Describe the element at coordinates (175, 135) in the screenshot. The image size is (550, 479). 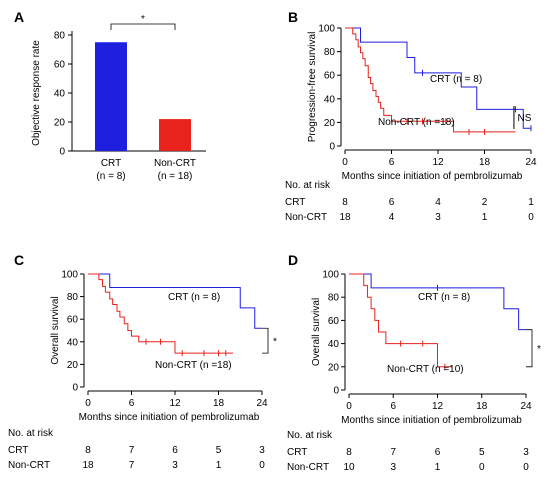
I see `bar-non-crt` at that location.